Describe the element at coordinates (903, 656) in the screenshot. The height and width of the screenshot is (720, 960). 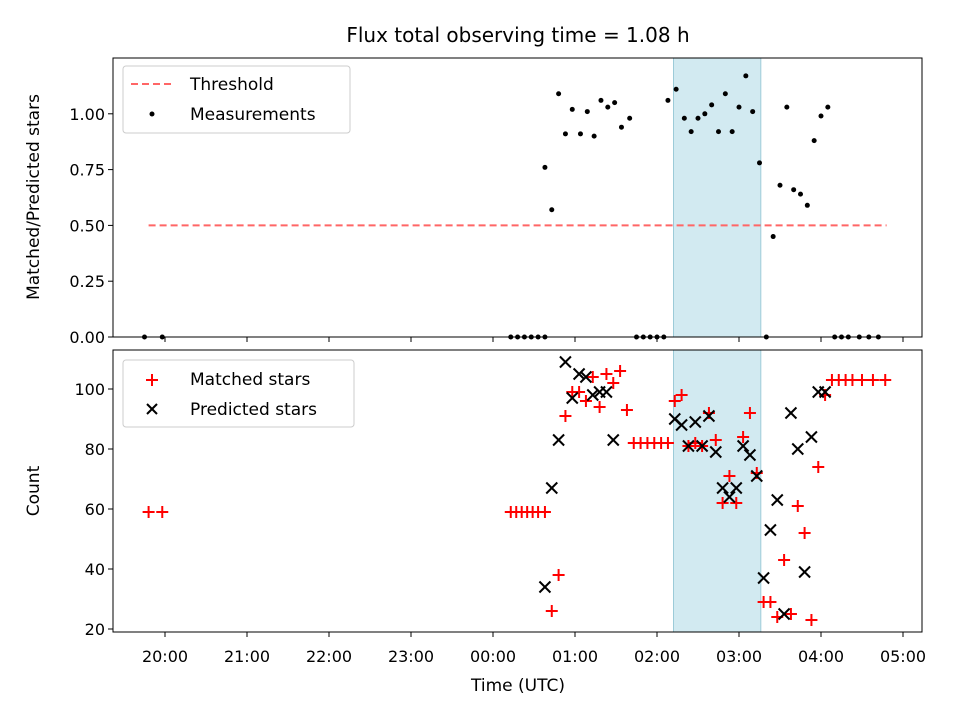
I see `x-tick-label: 05:00` at that location.